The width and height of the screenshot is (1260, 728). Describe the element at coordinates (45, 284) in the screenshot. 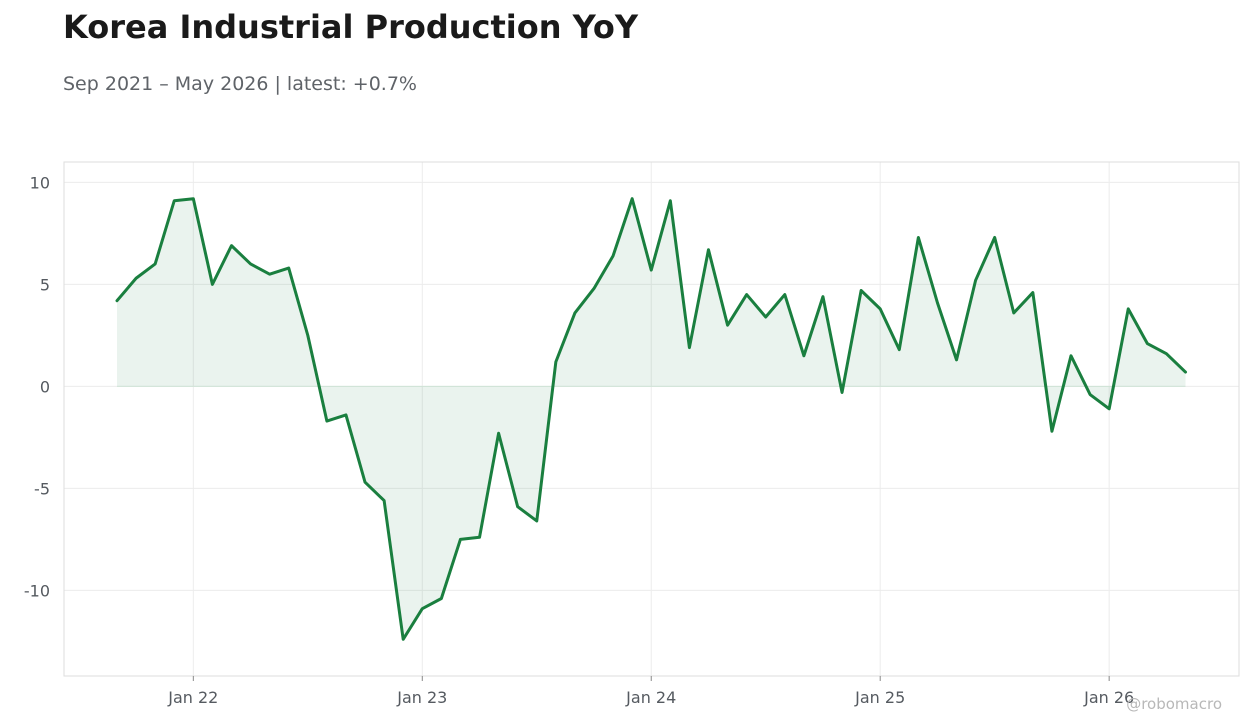

I see `y-tick-label: 5` at that location.